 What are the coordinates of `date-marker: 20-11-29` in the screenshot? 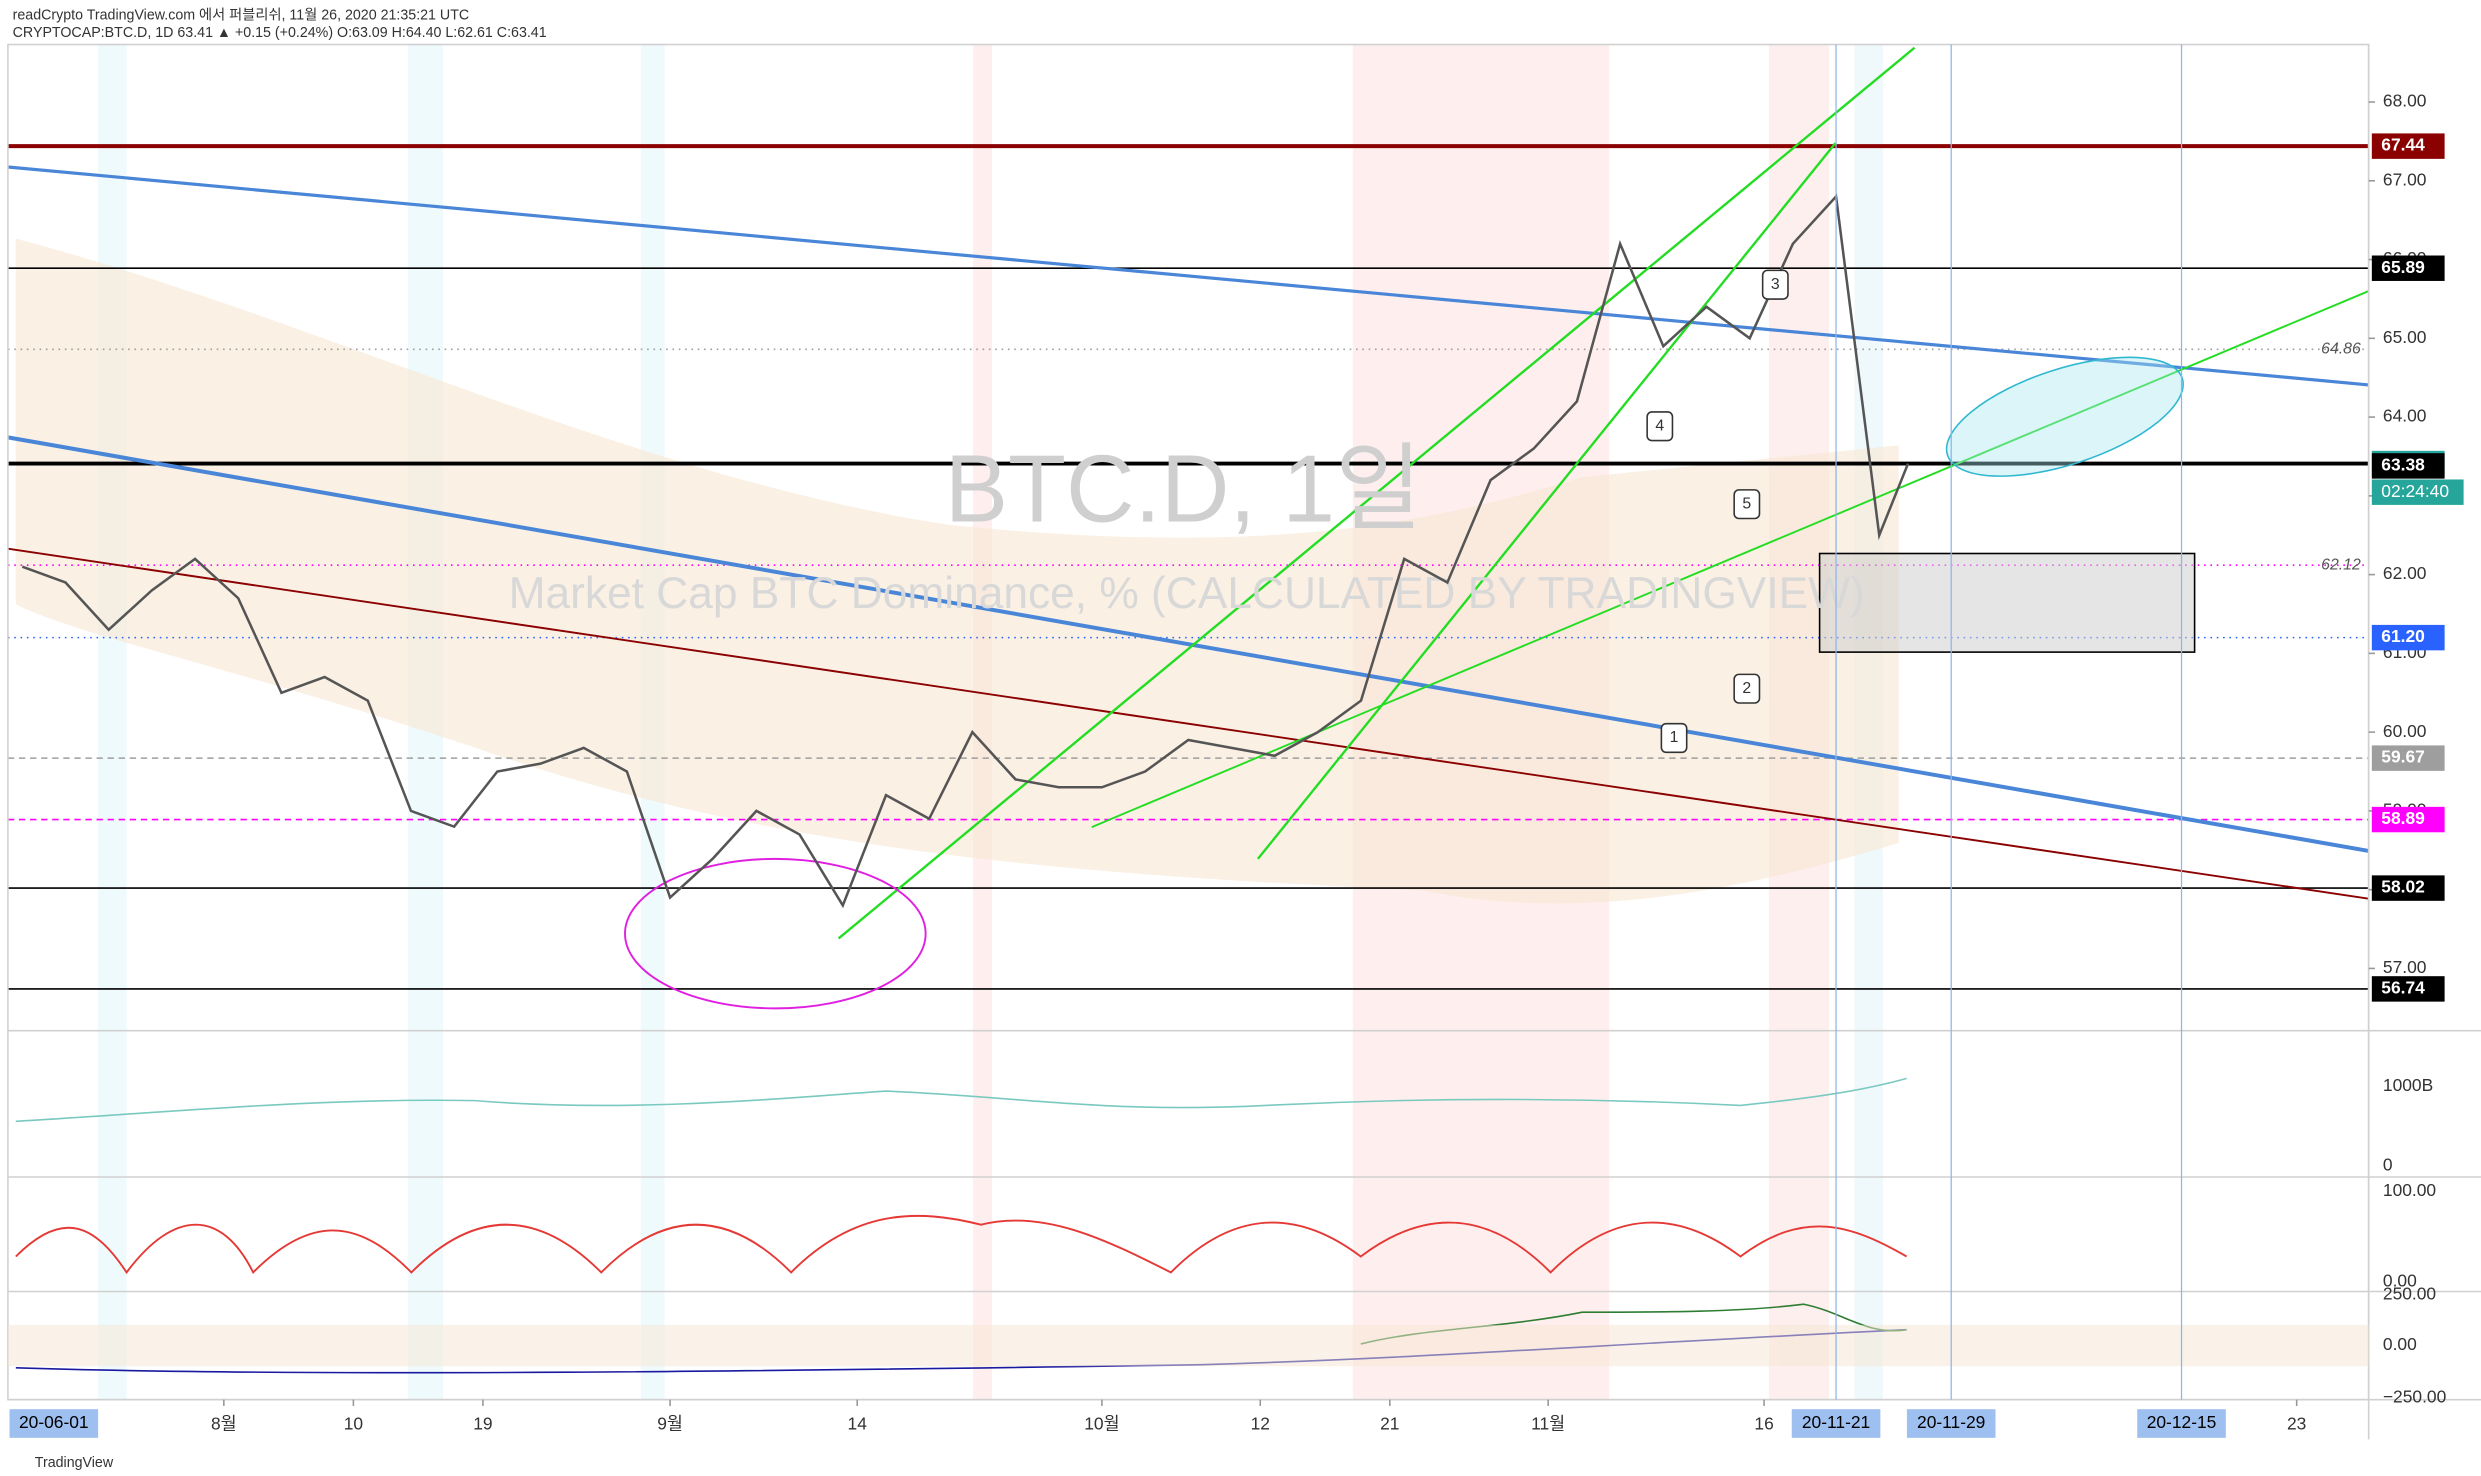 It's located at (1951, 1422).